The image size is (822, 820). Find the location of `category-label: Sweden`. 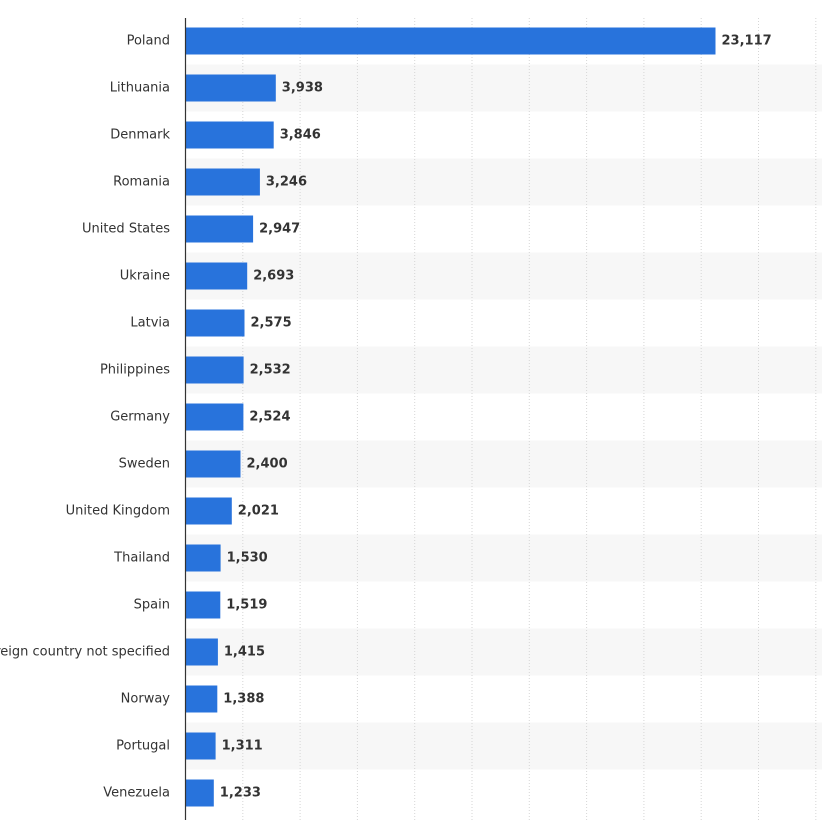

category-label: Sweden is located at coordinates (144, 464).